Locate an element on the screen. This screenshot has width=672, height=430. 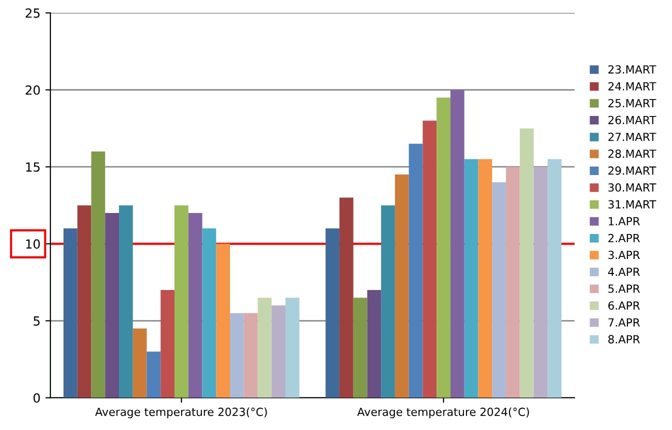
legend-label: 28.MART is located at coordinates (632, 154).